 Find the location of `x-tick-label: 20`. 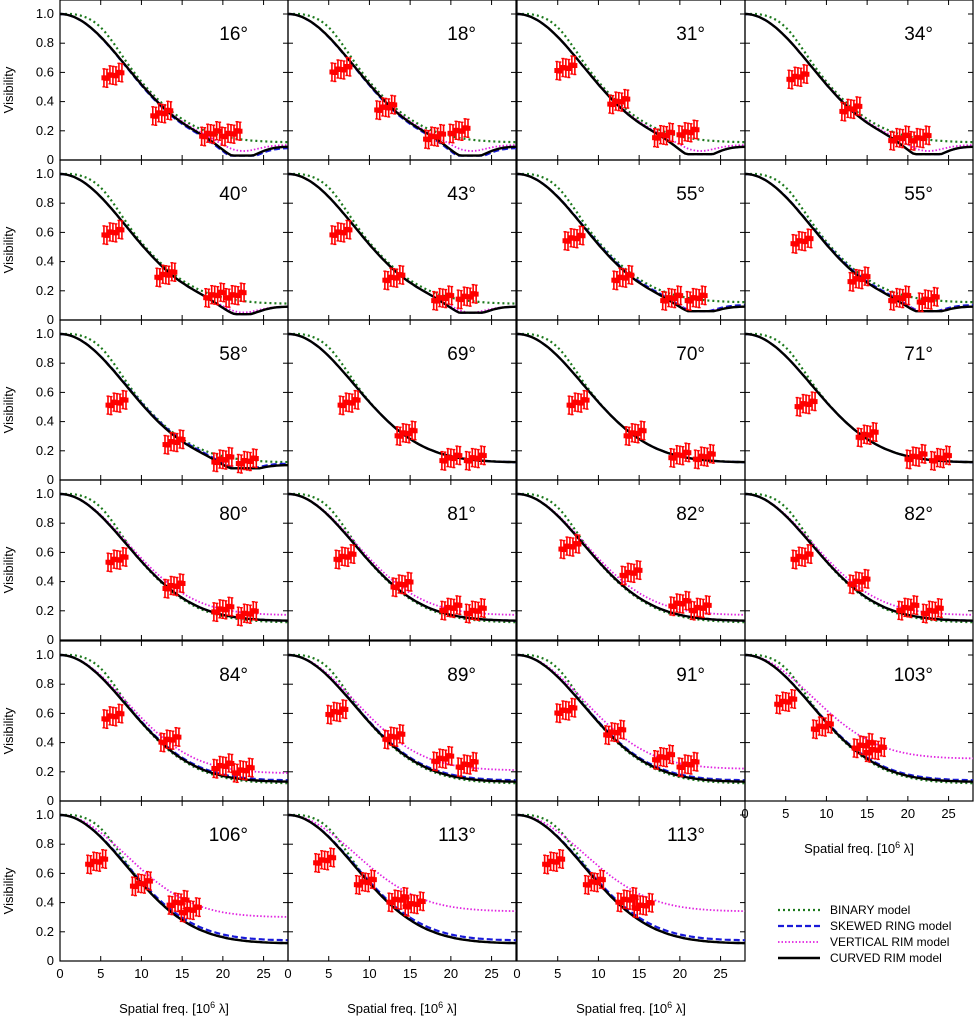

x-tick-label: 20 is located at coordinates (680, 973).